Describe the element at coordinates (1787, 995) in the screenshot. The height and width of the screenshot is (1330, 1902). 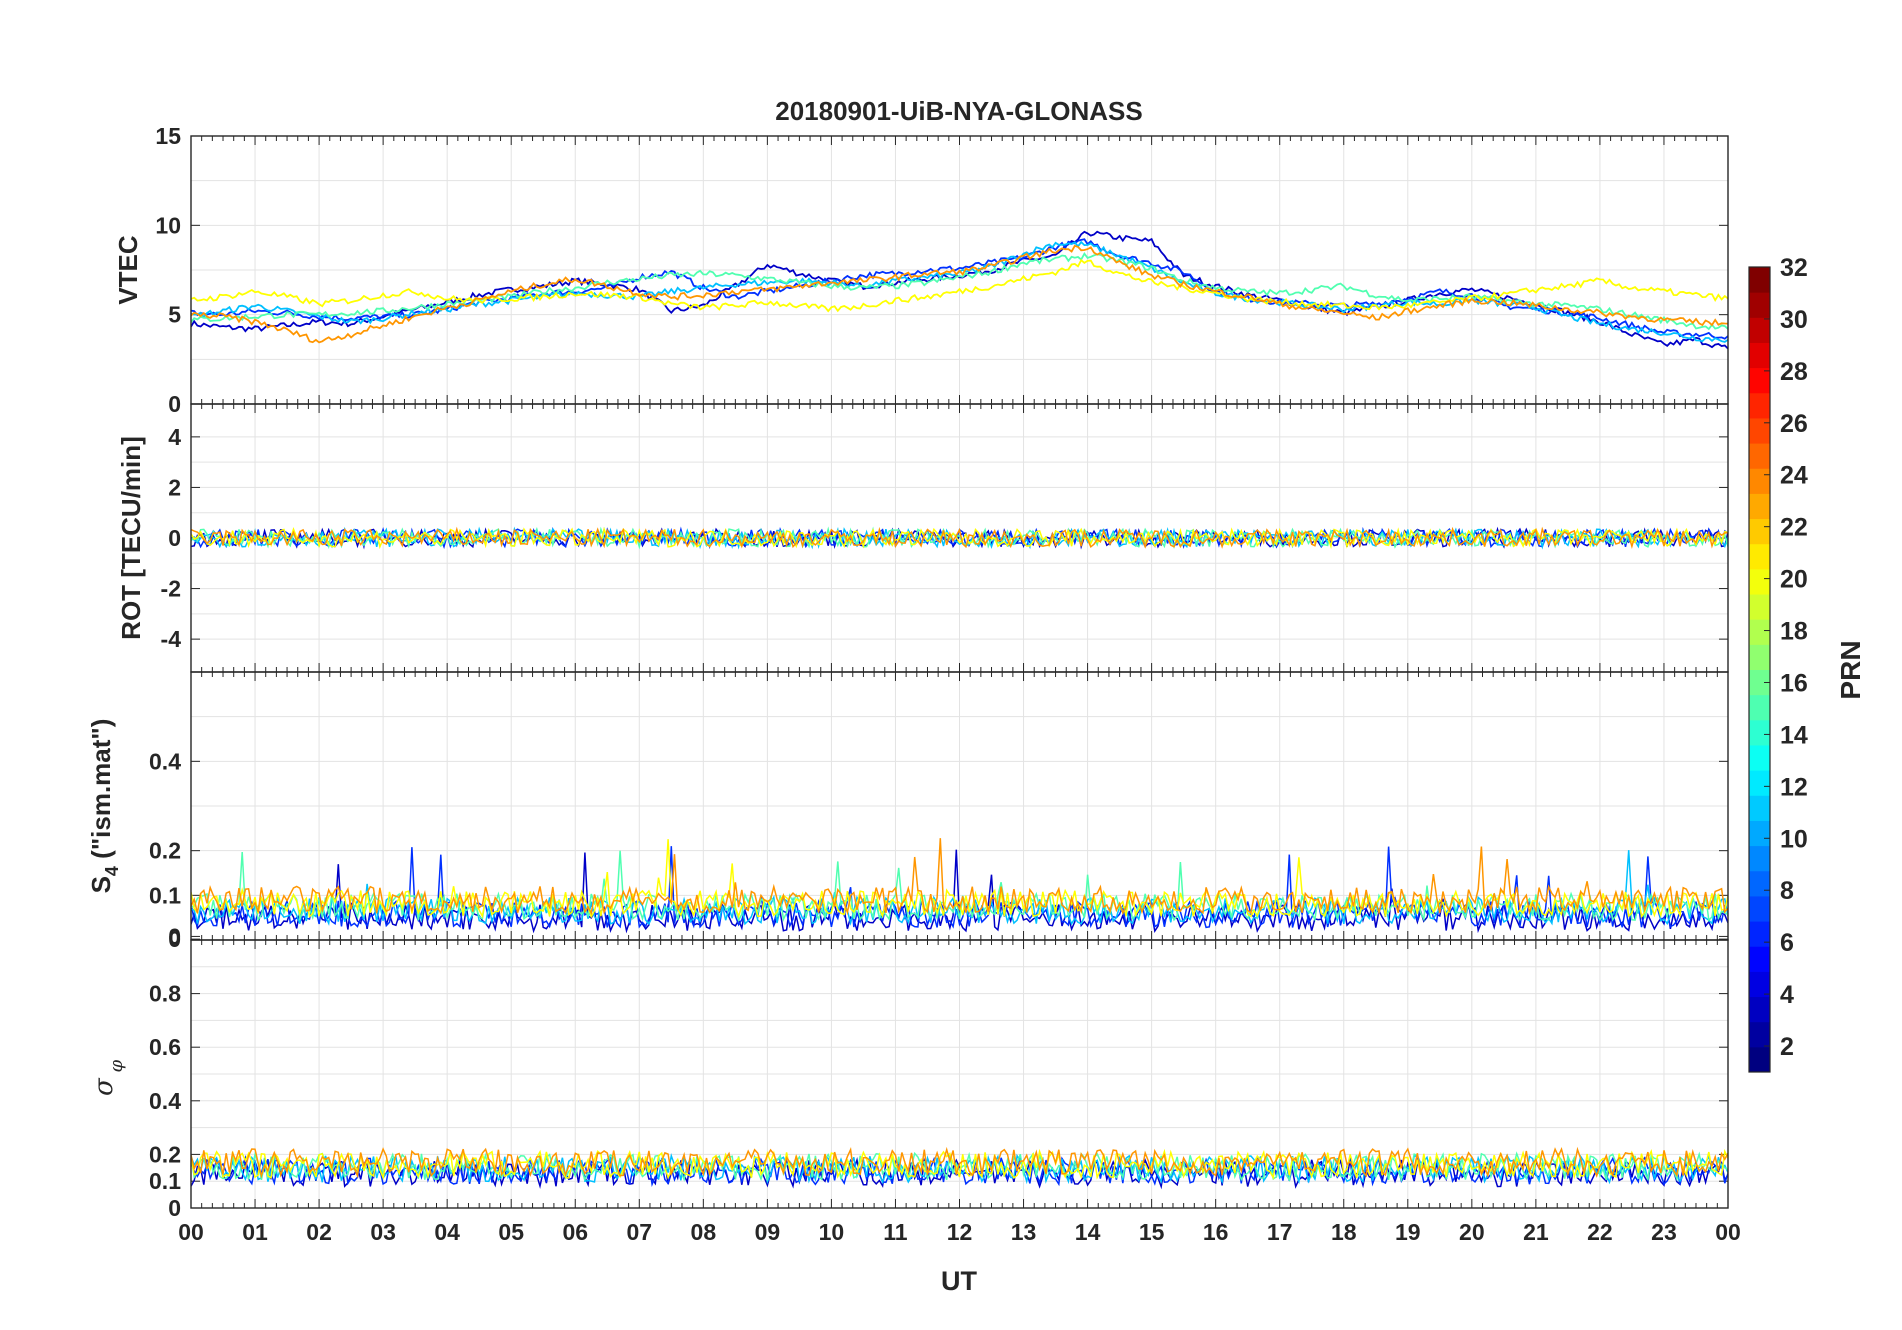
I see `colorbar-tick-label: 4` at that location.